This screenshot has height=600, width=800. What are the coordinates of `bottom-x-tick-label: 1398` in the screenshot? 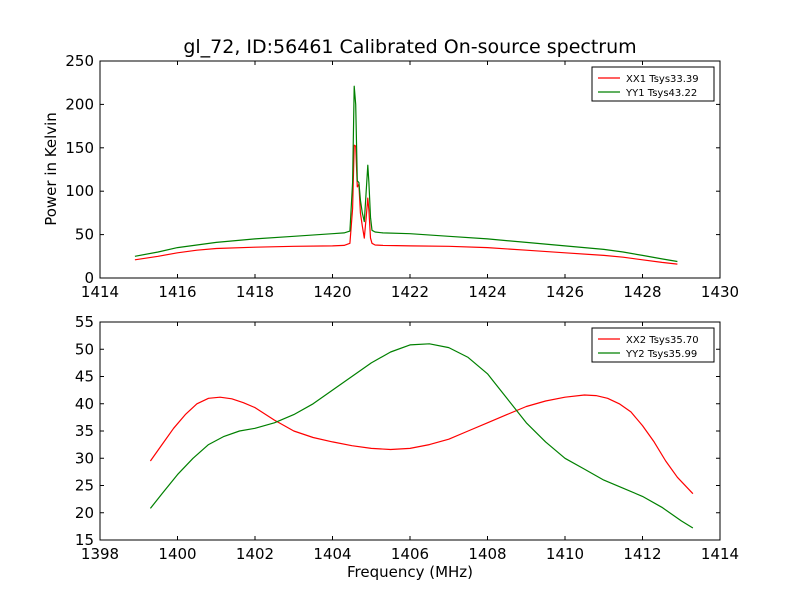 It's located at (100, 554).